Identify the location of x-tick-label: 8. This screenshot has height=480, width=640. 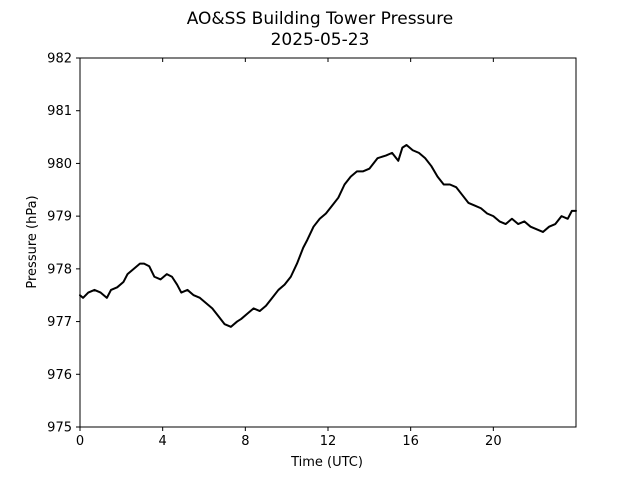
(245, 441).